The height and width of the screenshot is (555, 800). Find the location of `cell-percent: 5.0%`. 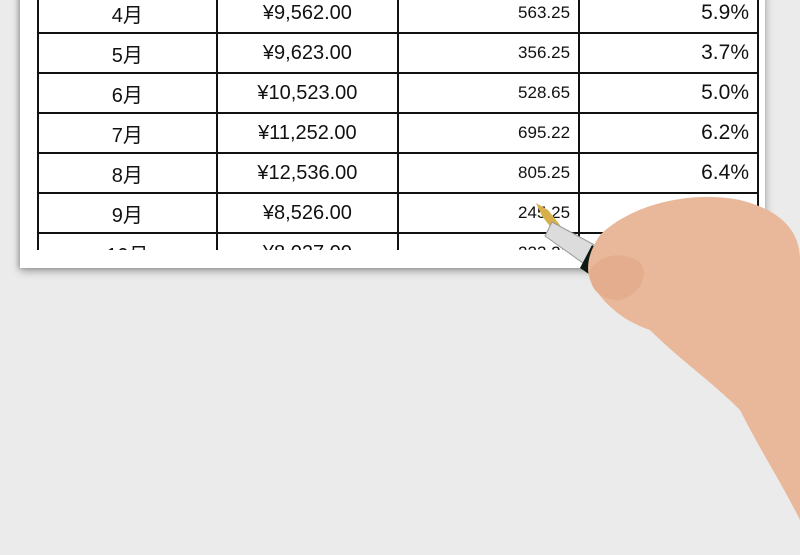

cell-percent: 5.0% is located at coordinates (668, 93).